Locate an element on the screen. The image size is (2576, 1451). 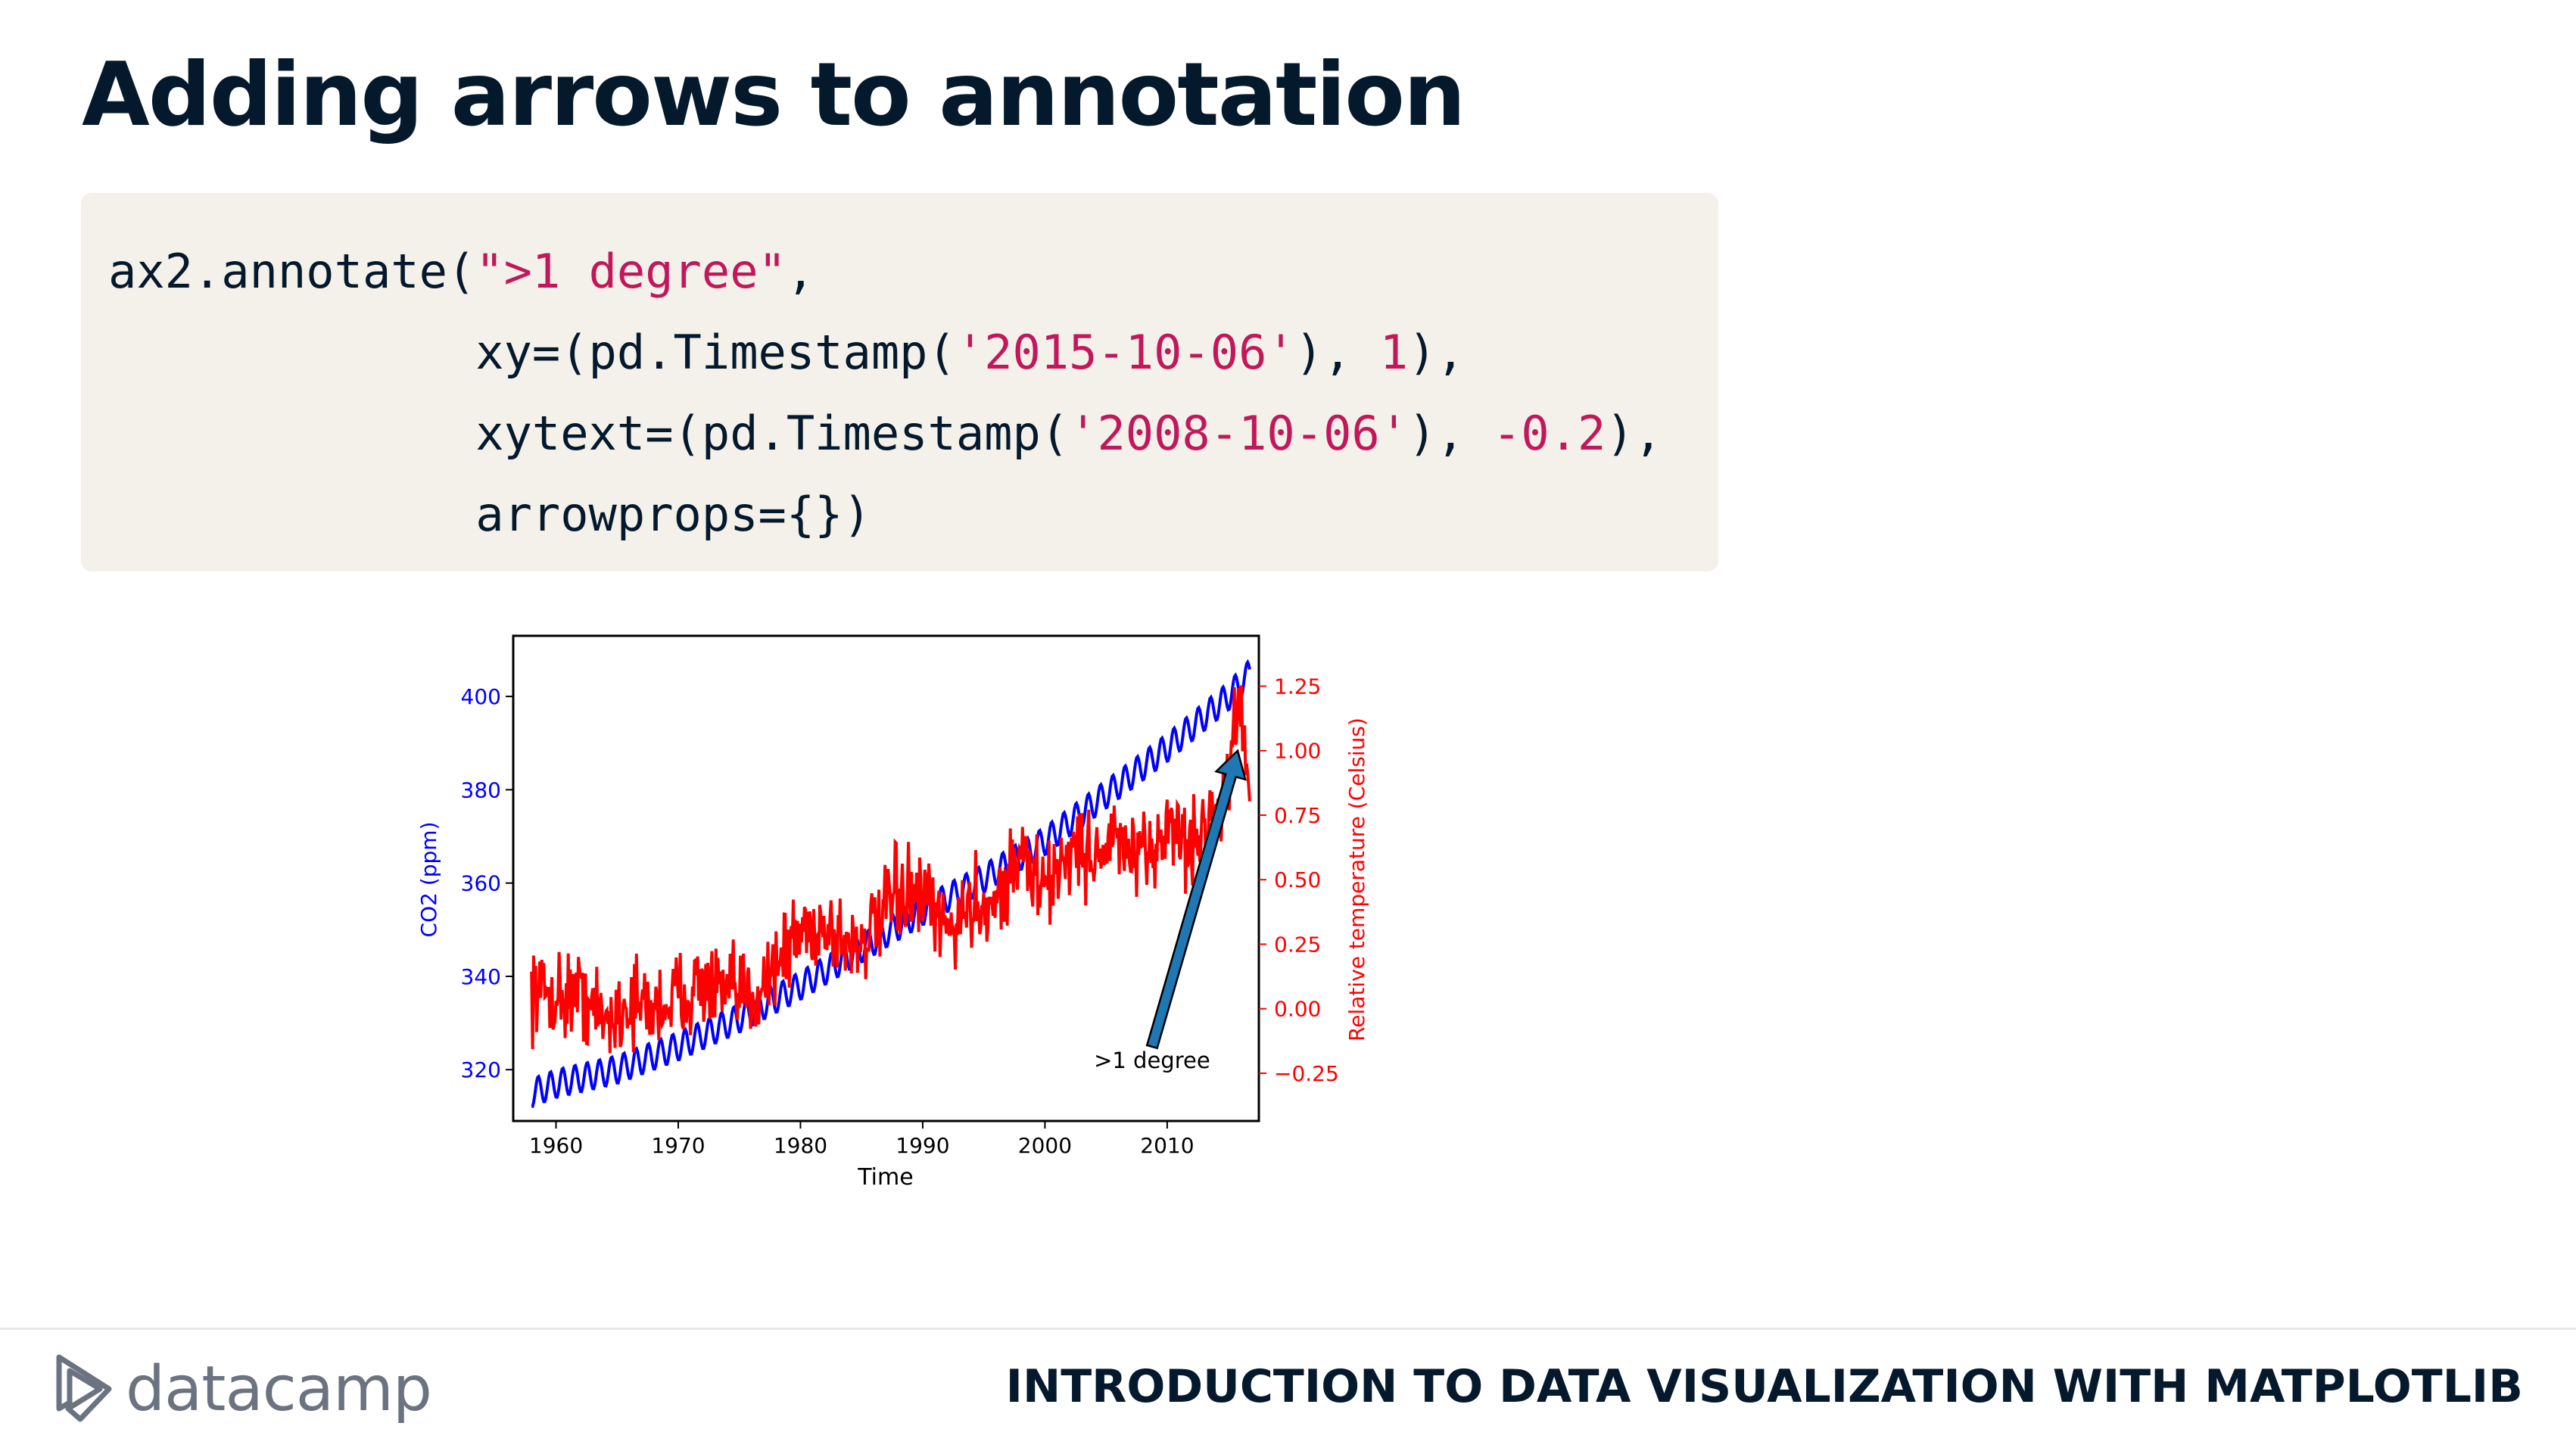
y-right-tick-label: 0.25 is located at coordinates (1297, 945).